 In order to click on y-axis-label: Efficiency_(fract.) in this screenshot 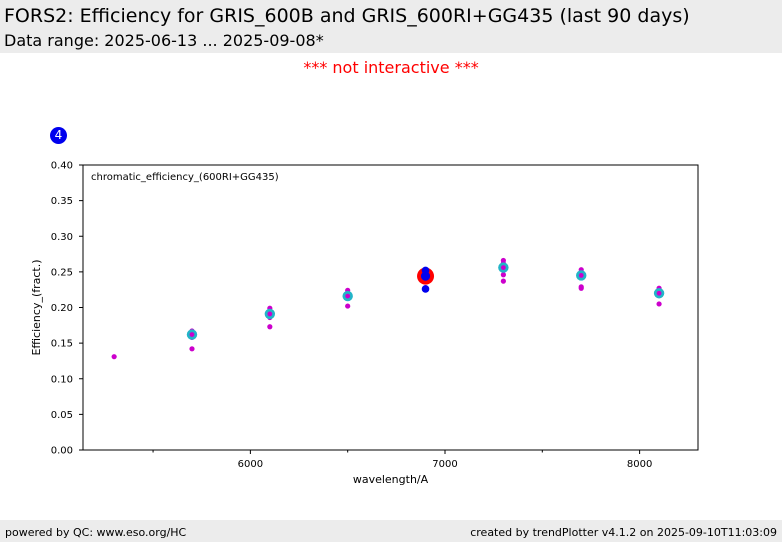, I will do `click(36, 307)`.